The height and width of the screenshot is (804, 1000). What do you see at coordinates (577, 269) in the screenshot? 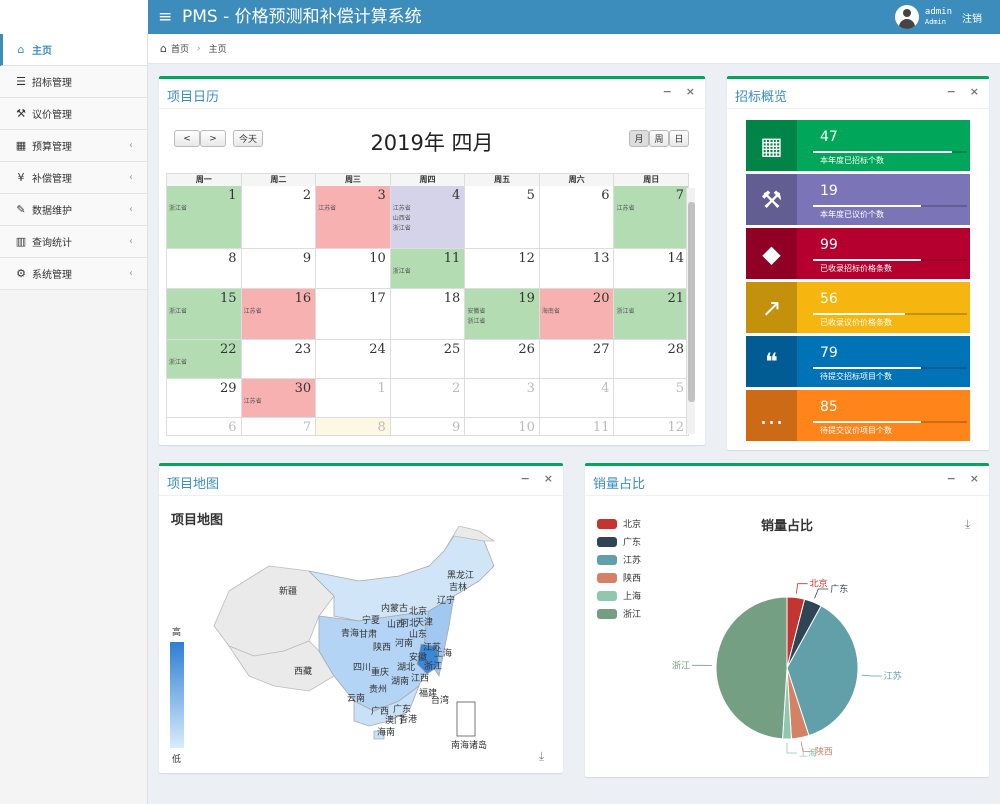
I see `calendar-day-cell: 13` at bounding box center [577, 269].